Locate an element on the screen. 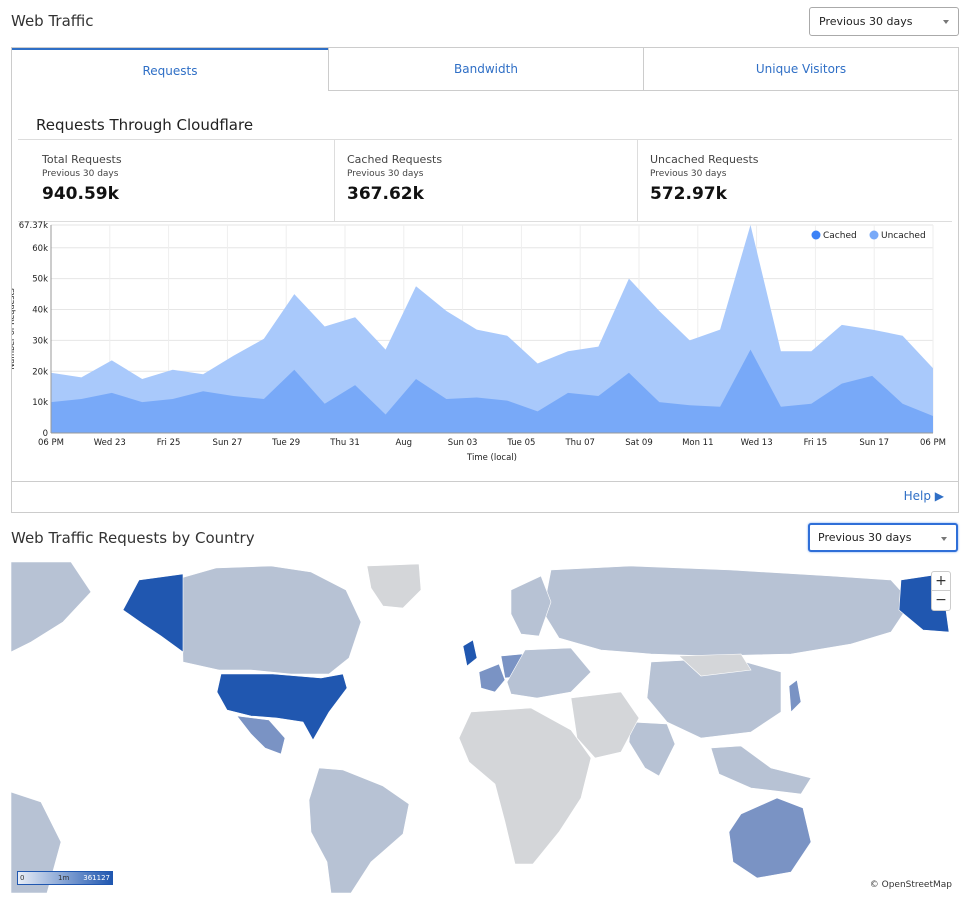  country-chile-edge is located at coordinates (36, 842).